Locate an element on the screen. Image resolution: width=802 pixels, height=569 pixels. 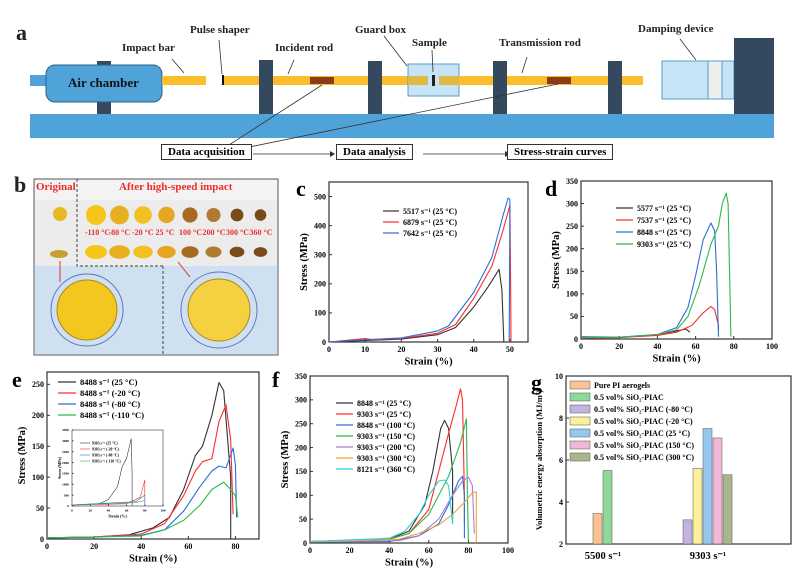
legend-label: 0.5 vol% SiO₂-PIAC (25 °C) is located at coordinates (642, 433).